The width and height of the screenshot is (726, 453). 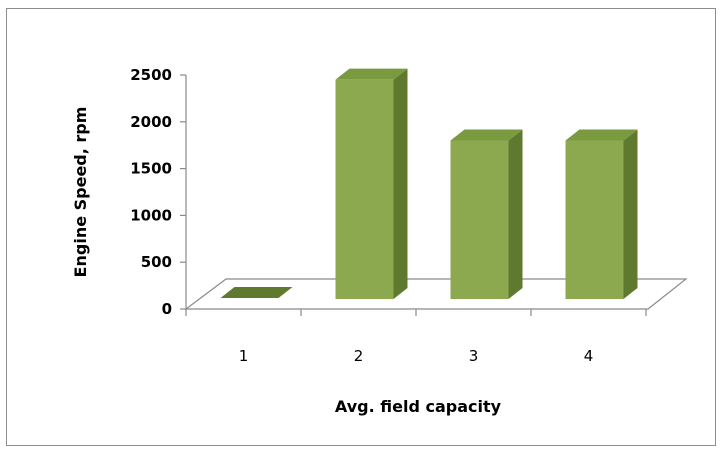 I want to click on x-tick-label: 1, so click(x=244, y=356).